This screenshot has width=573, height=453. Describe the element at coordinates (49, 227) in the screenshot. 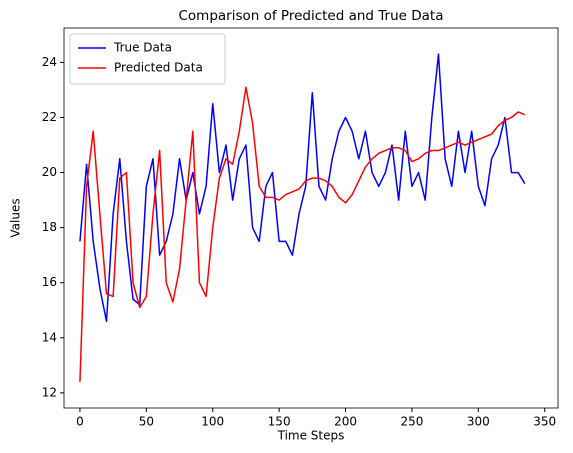

I see `y-tick-label: 18` at that location.